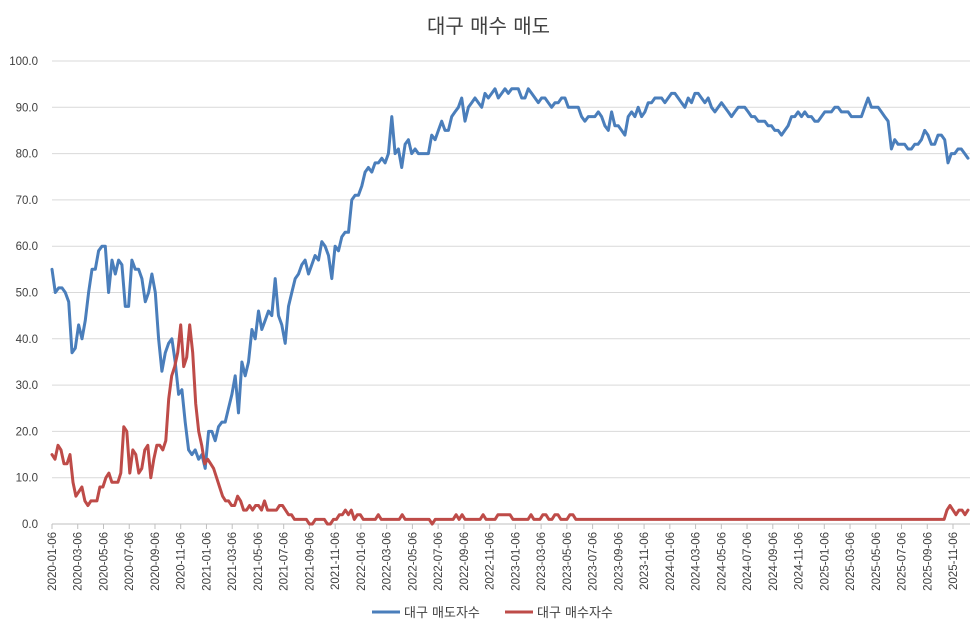 The width and height of the screenshot is (977, 632). What do you see at coordinates (568, 561) in the screenshot?
I see `x-tick-label: 2023-05-06` at bounding box center [568, 561].